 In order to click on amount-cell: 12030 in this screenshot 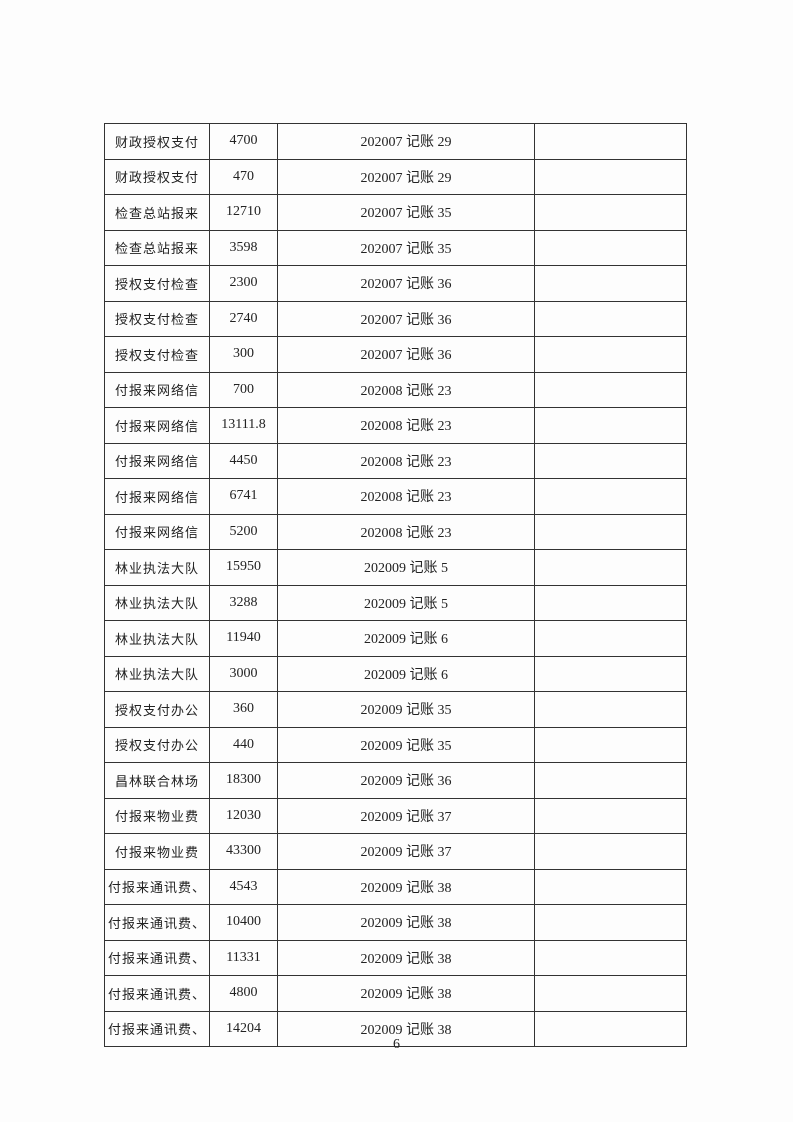, I will do `click(243, 815)`.